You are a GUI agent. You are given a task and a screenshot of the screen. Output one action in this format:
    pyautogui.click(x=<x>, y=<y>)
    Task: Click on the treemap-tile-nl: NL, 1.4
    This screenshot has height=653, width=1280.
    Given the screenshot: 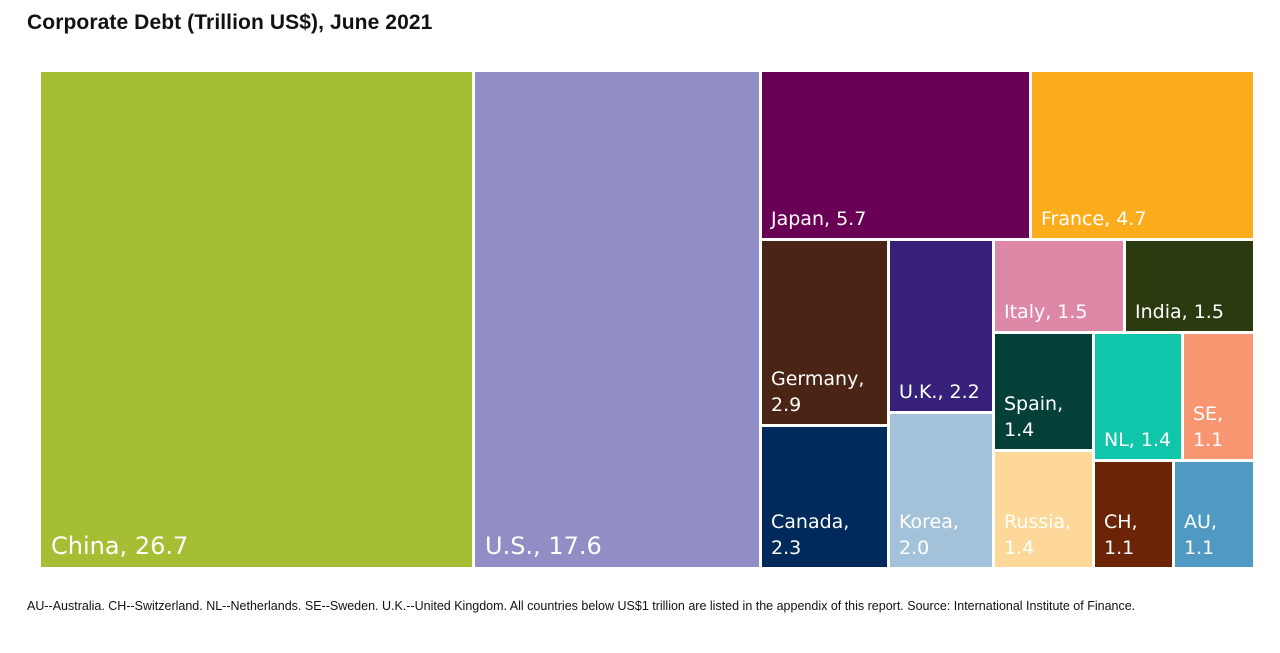 What is the action you would take?
    pyautogui.click(x=1138, y=396)
    